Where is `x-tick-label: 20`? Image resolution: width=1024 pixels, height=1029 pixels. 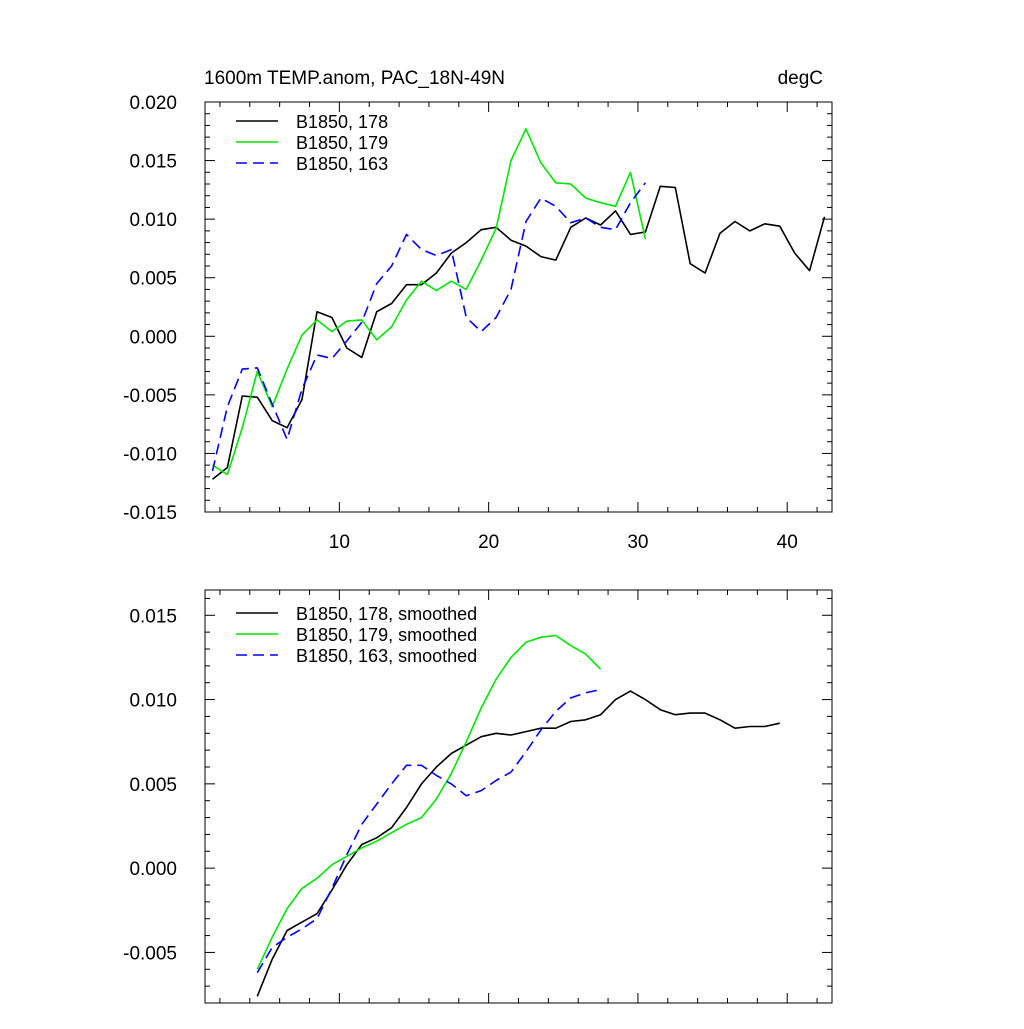 x-tick-label: 20 is located at coordinates (488, 542).